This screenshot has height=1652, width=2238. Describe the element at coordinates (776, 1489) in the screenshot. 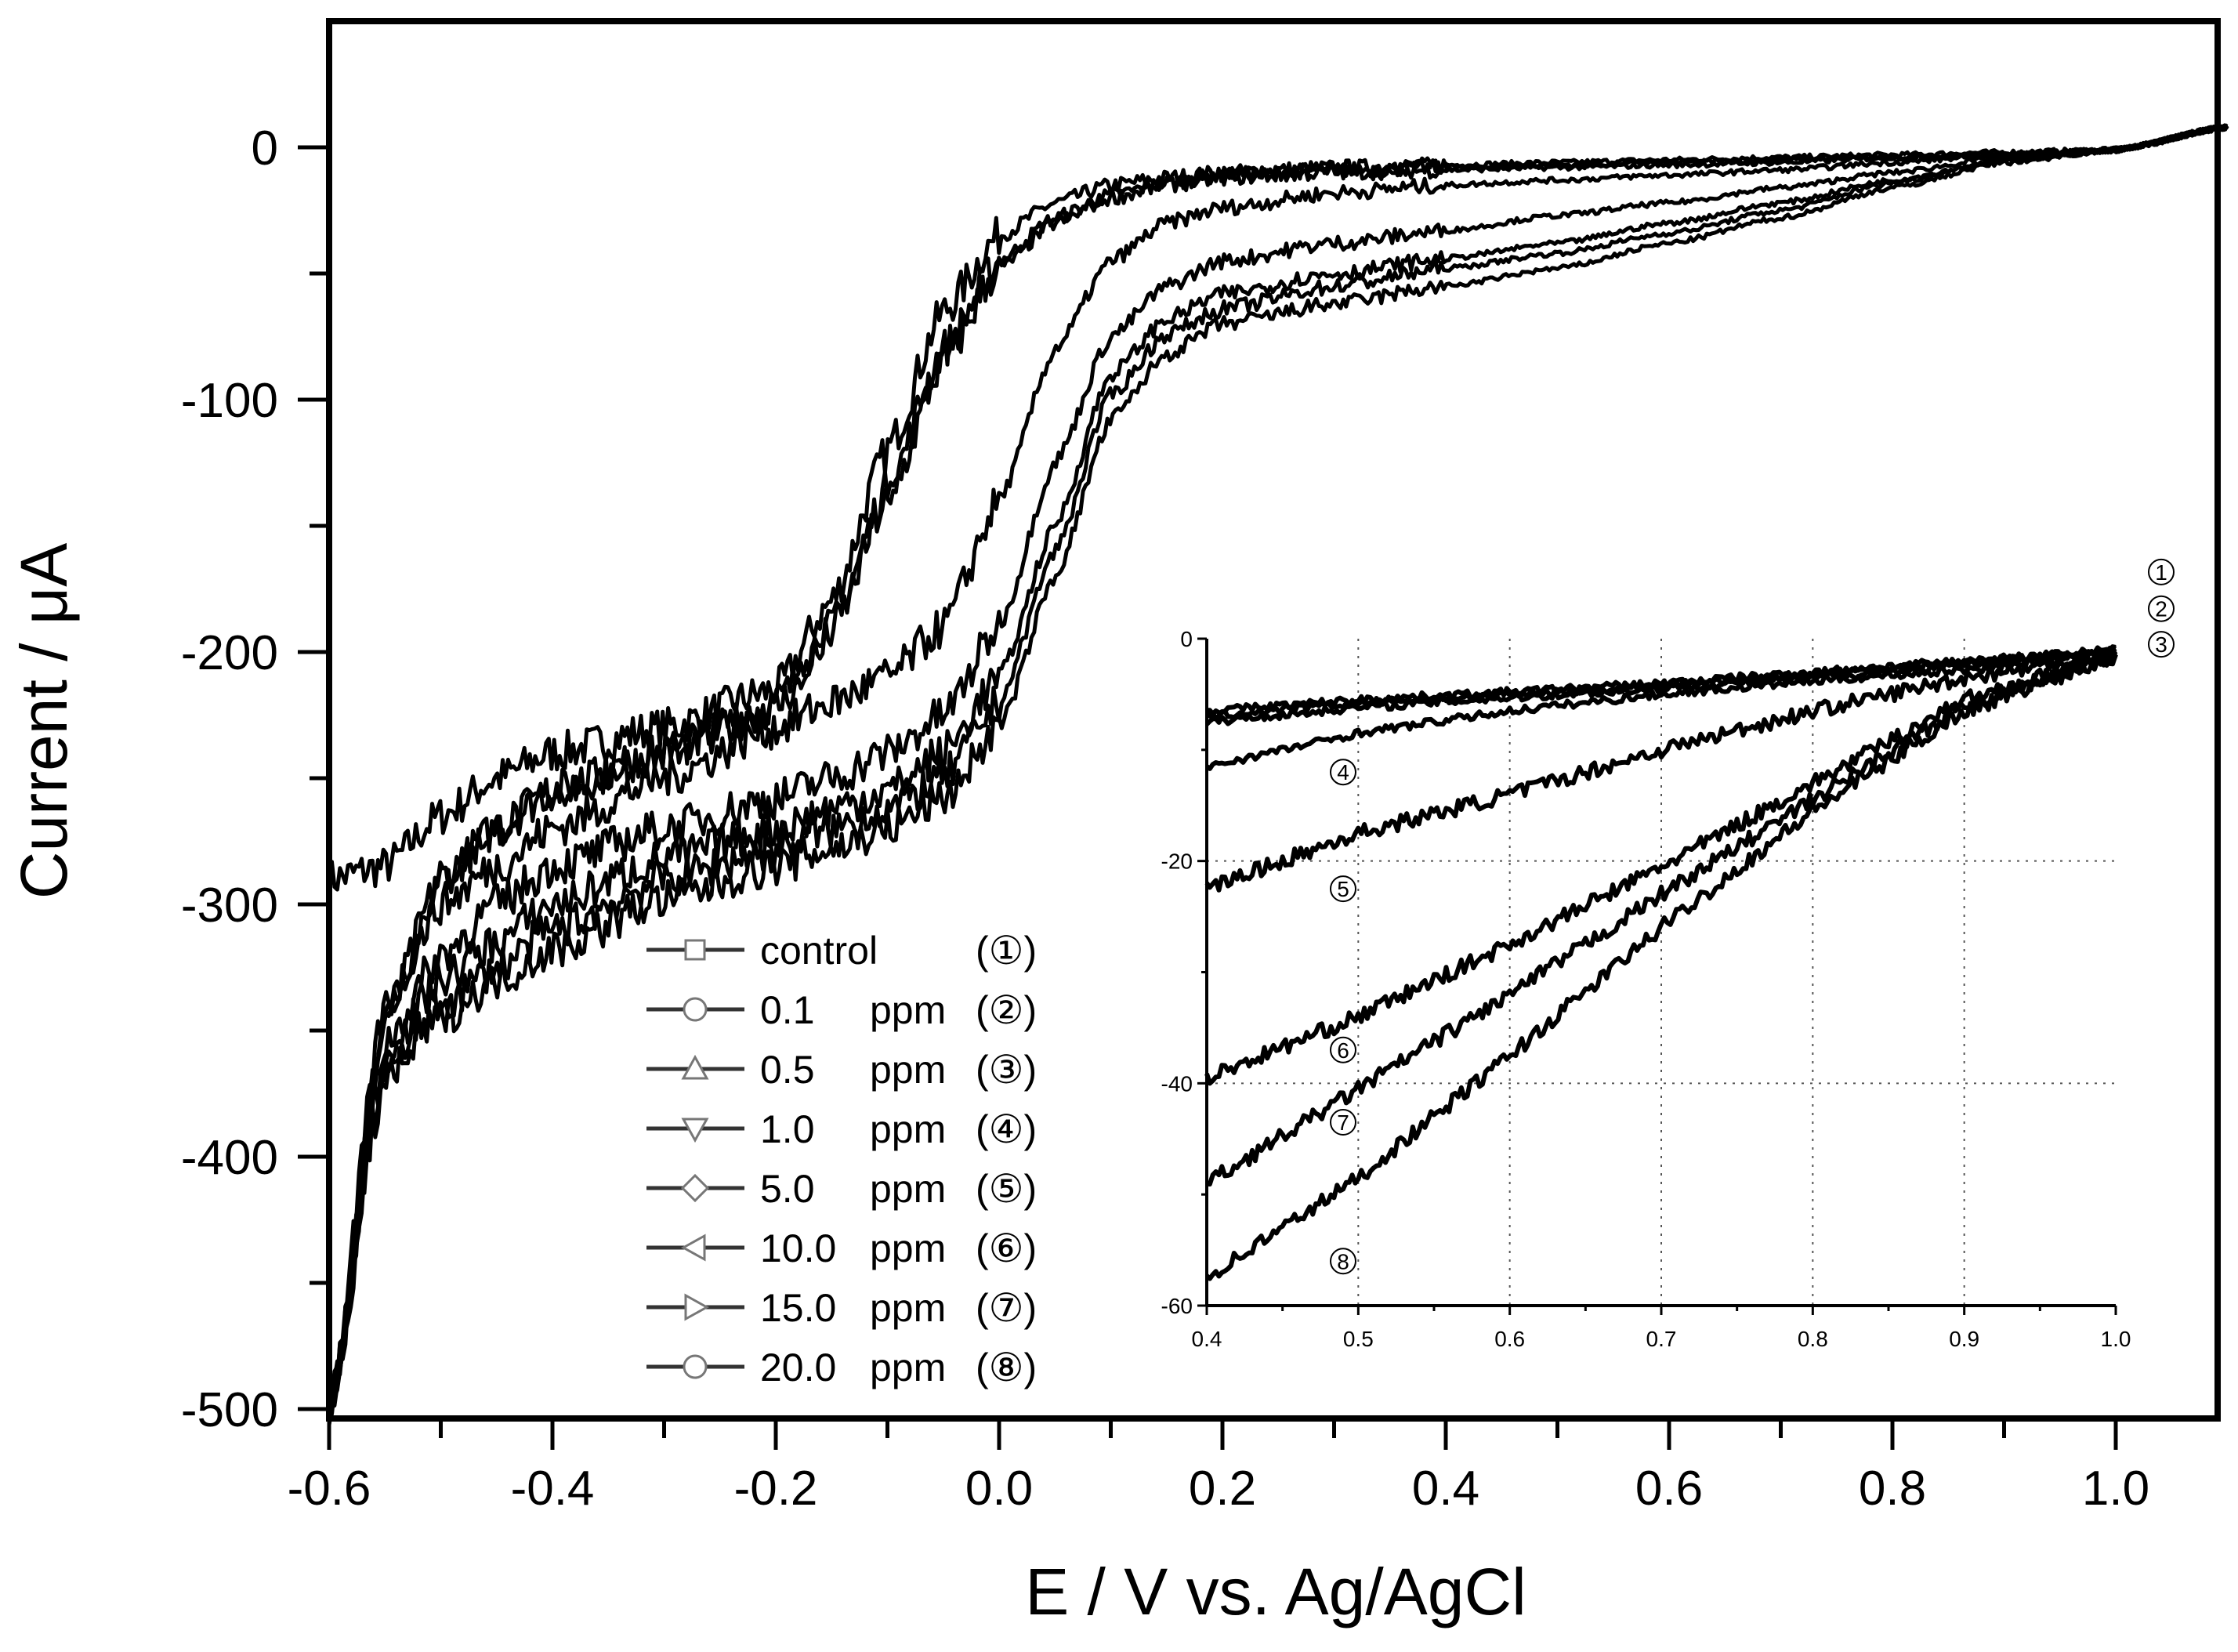

I see `x-tick-label: -0.2` at that location.